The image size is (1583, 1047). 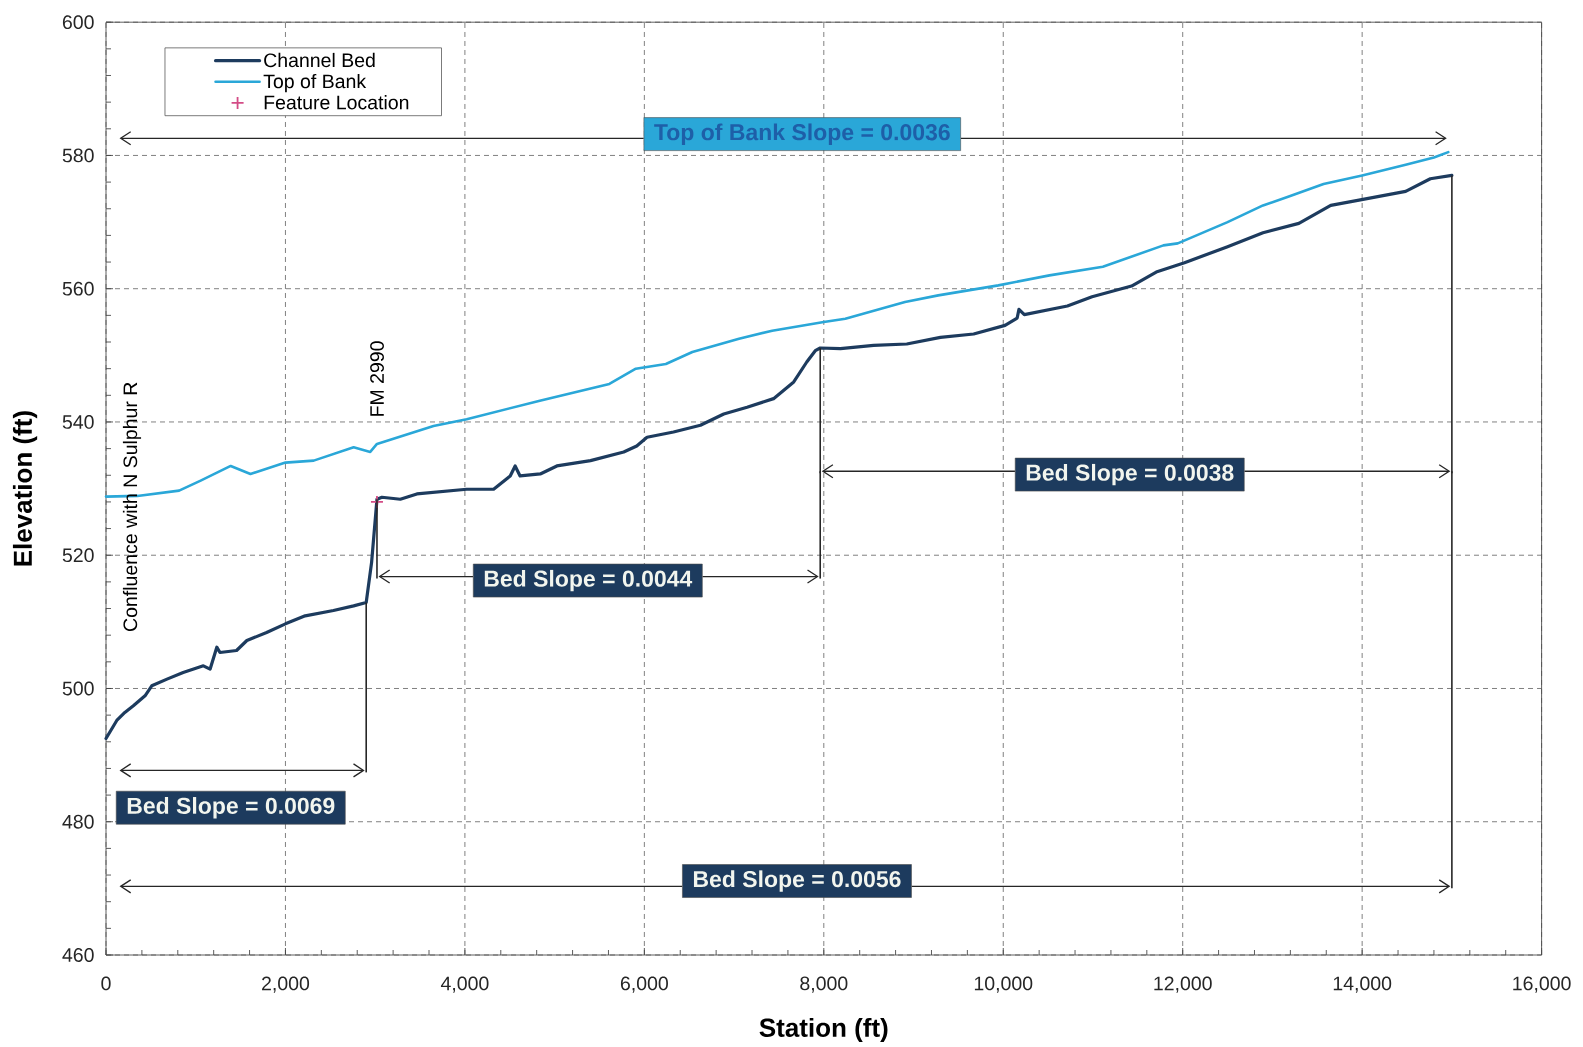 I want to click on y-tick-label: 460, so click(x=78, y=955).